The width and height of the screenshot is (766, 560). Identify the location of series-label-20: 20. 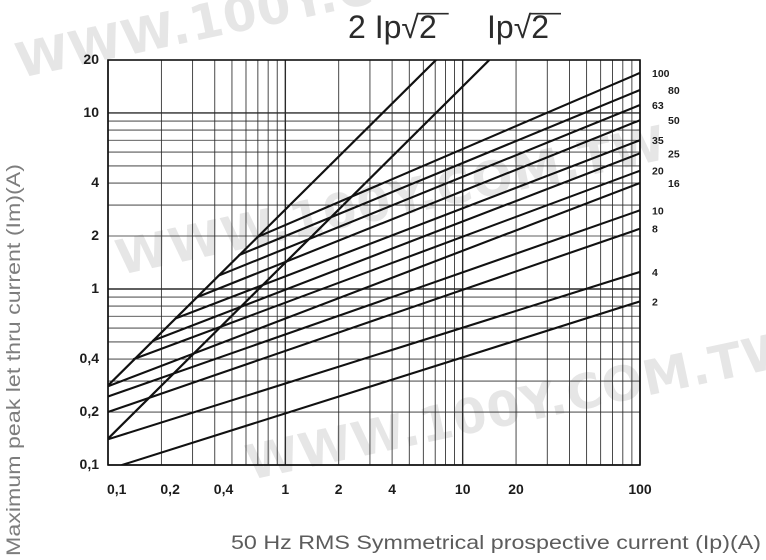
(658, 172).